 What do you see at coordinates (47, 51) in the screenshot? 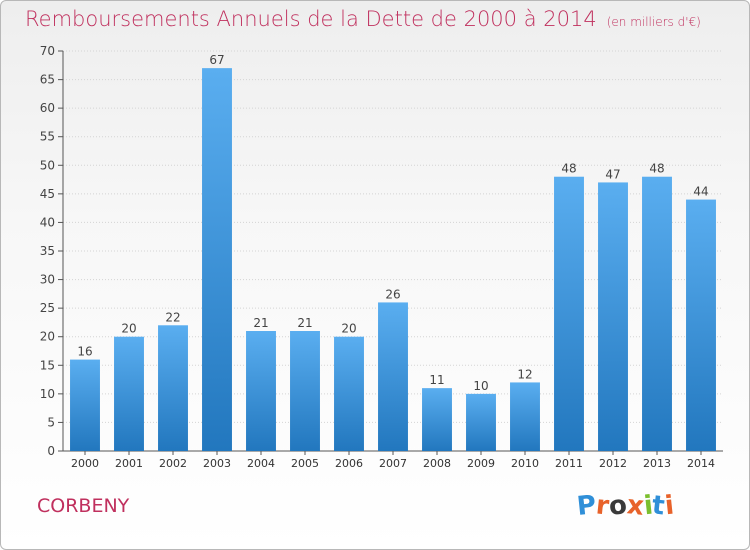
I see `y-tick-label: 70` at bounding box center [47, 51].